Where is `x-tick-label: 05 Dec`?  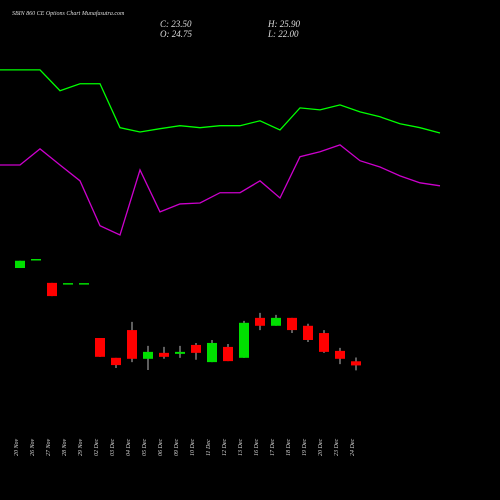
x-tick-label: 05 Dec is located at coordinates (145, 447).